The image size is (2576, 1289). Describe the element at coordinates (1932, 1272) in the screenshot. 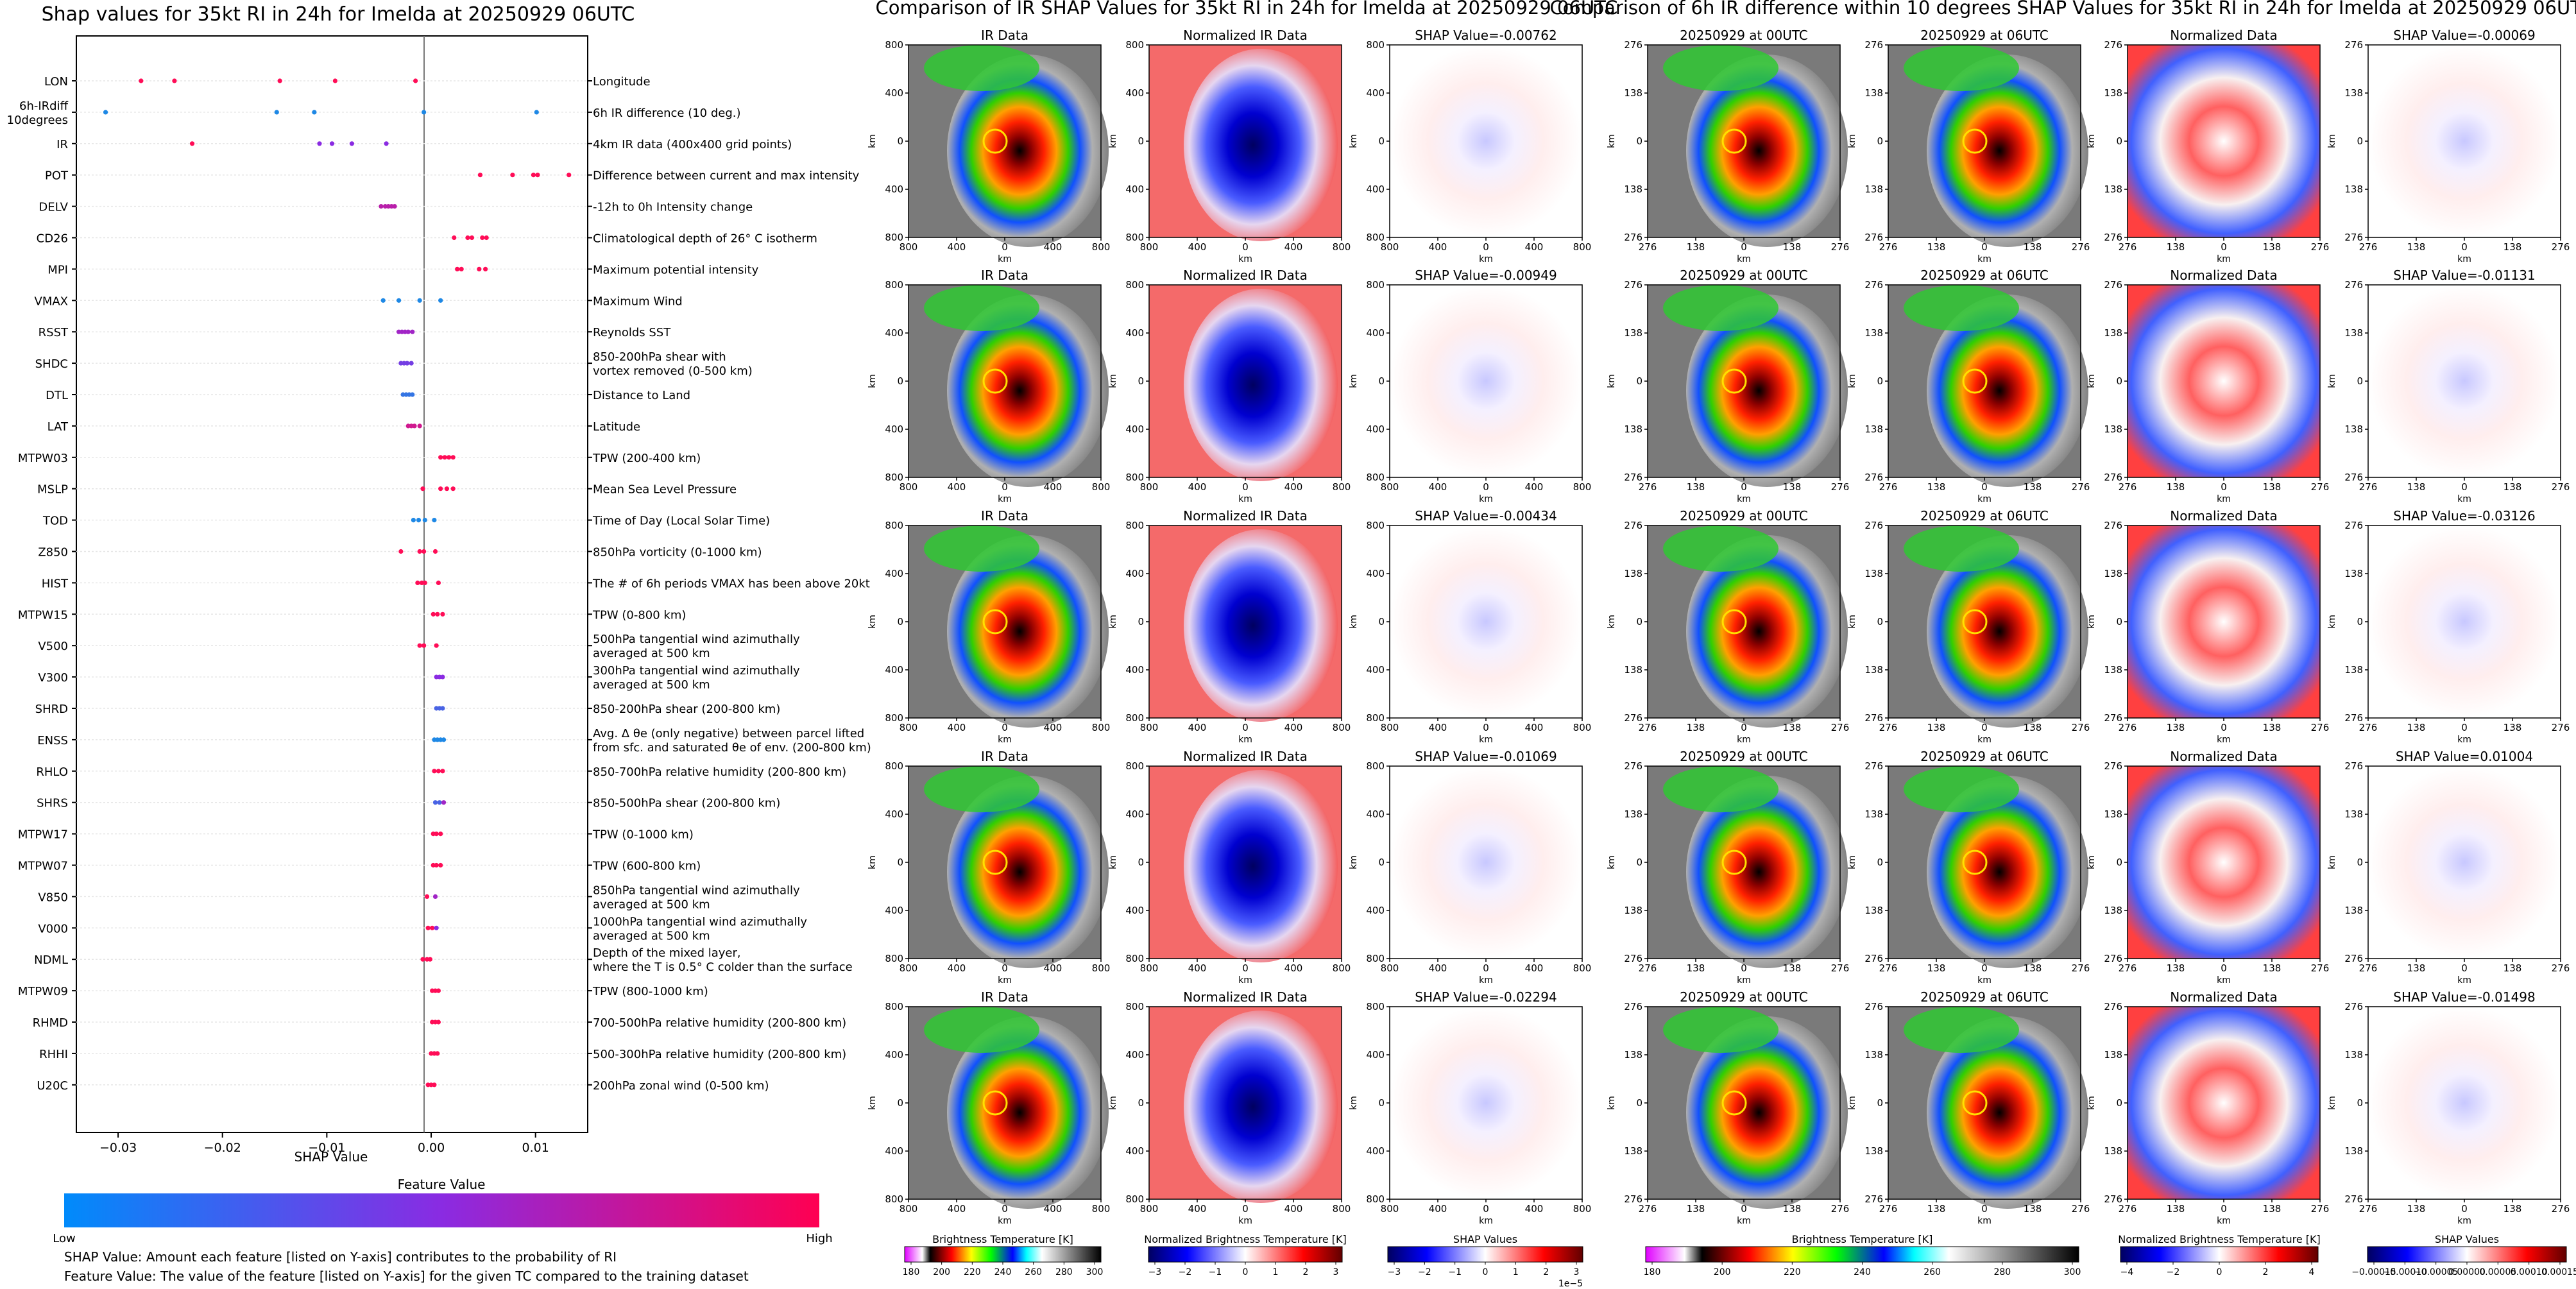

I see `colorbar-tick-label: 260` at that location.